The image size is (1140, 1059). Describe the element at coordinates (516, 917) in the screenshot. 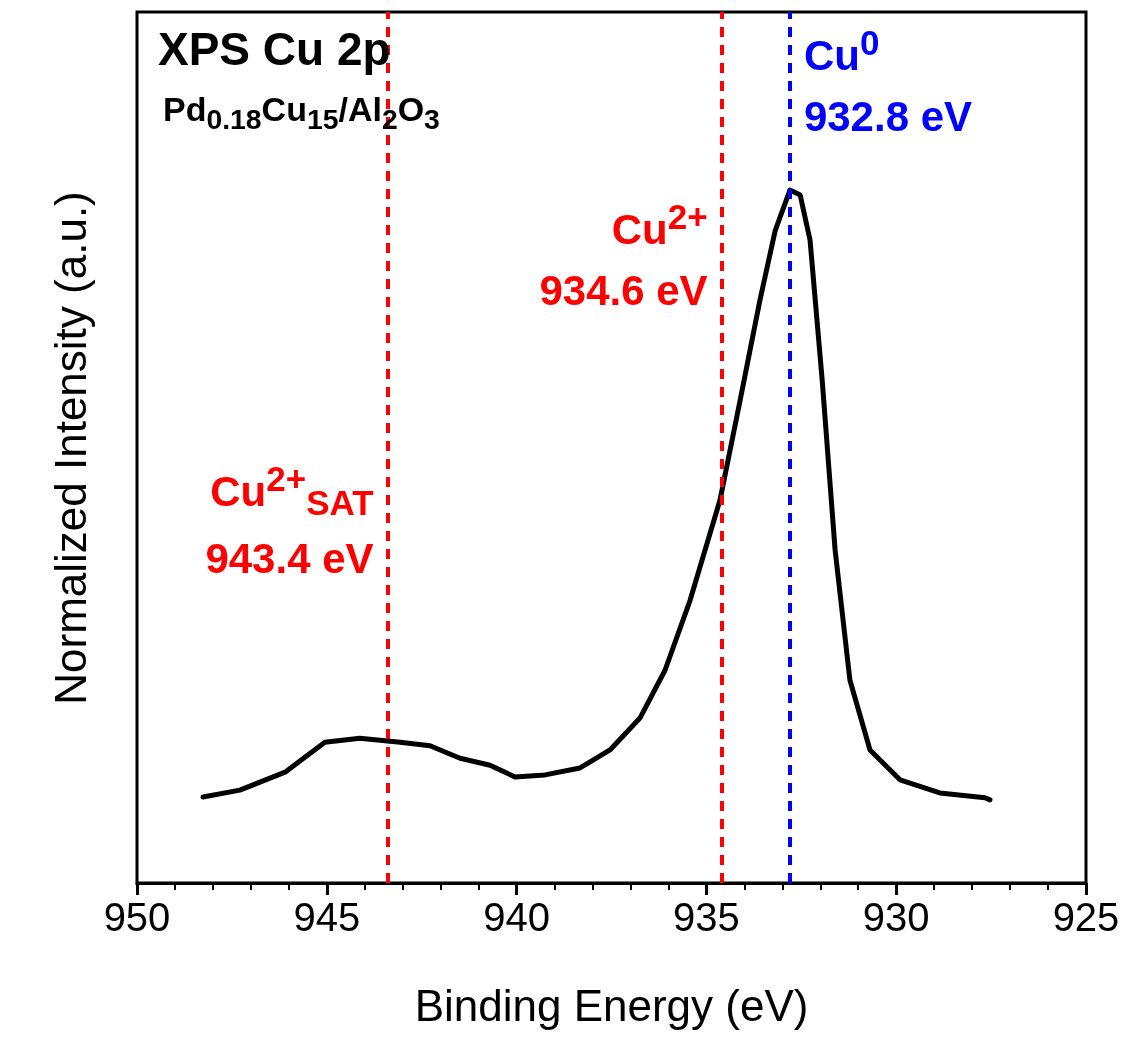

I see `x-tick-label: 940` at that location.